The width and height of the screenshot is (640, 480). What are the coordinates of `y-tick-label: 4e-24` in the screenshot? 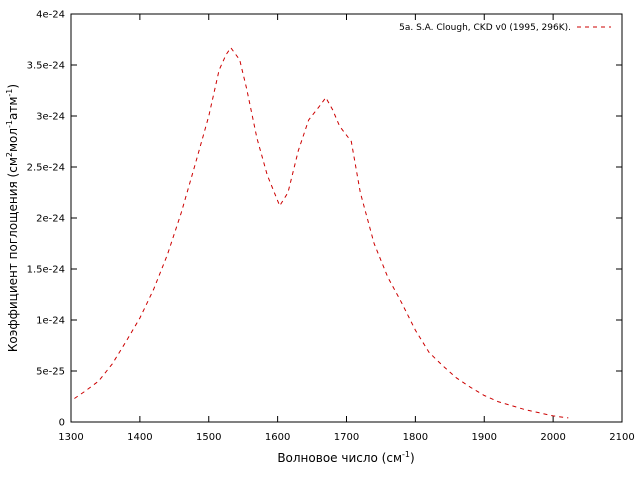 It's located at (50, 15).